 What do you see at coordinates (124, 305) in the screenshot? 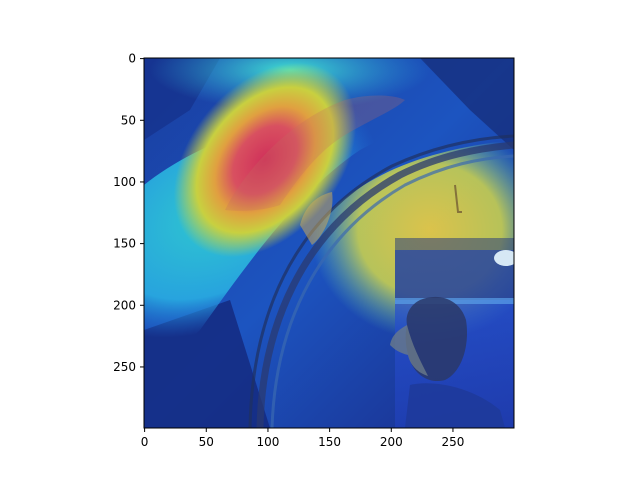
I see `y-tick-label: 200` at bounding box center [124, 305].